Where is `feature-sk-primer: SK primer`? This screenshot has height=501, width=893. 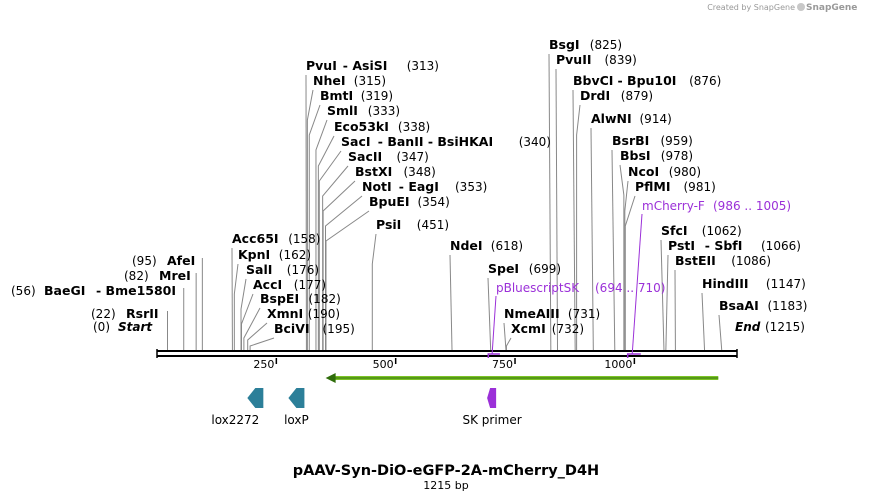
feature-sk-primer: SK primer is located at coordinates (492, 407).